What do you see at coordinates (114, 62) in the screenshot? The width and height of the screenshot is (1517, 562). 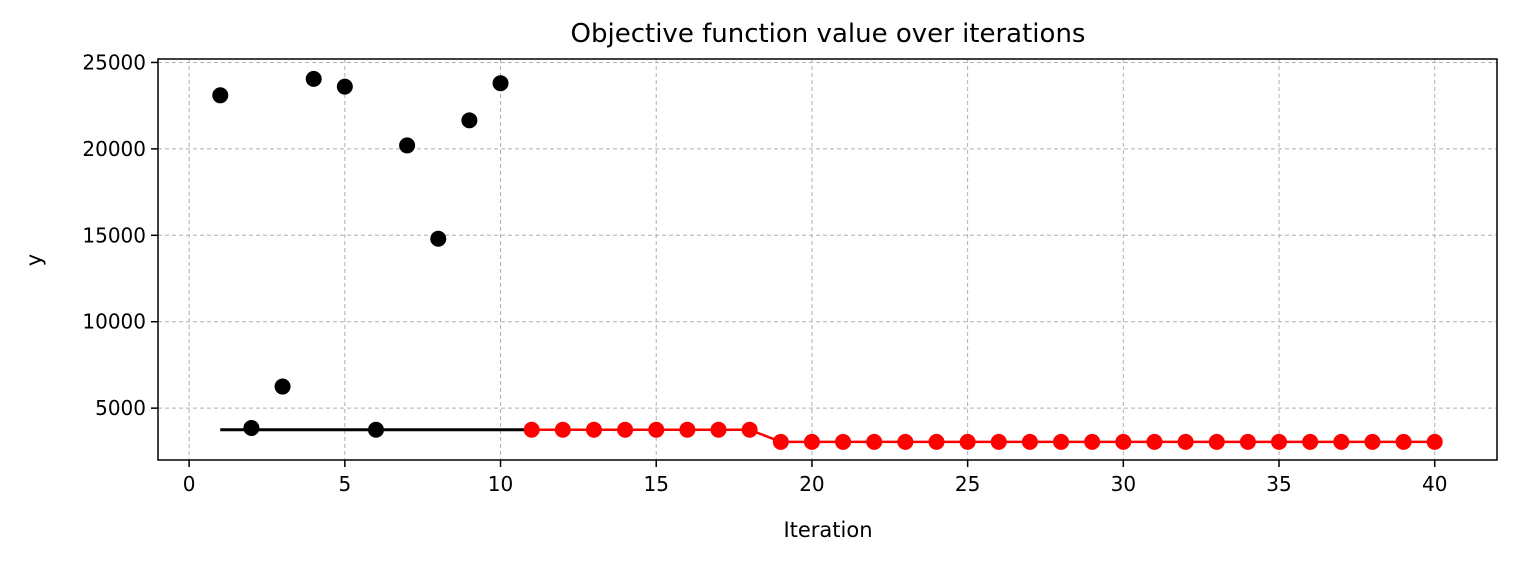 I see `y-tick-label: 25000` at bounding box center [114, 62].